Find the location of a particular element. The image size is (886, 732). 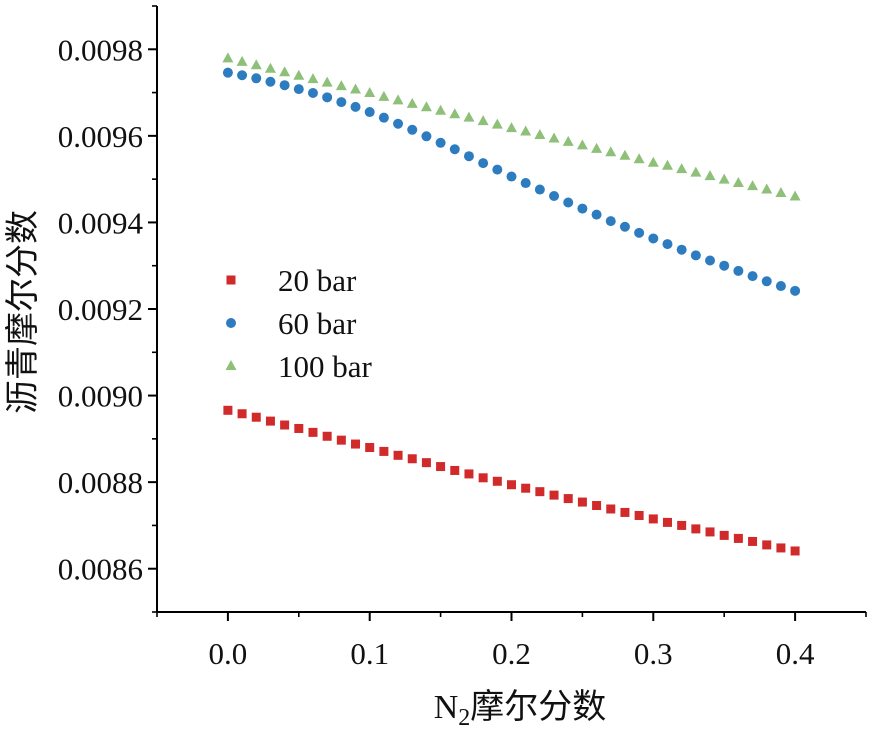

x-axis-title-suffix: 摩尔分数 is located at coordinates (538, 707).